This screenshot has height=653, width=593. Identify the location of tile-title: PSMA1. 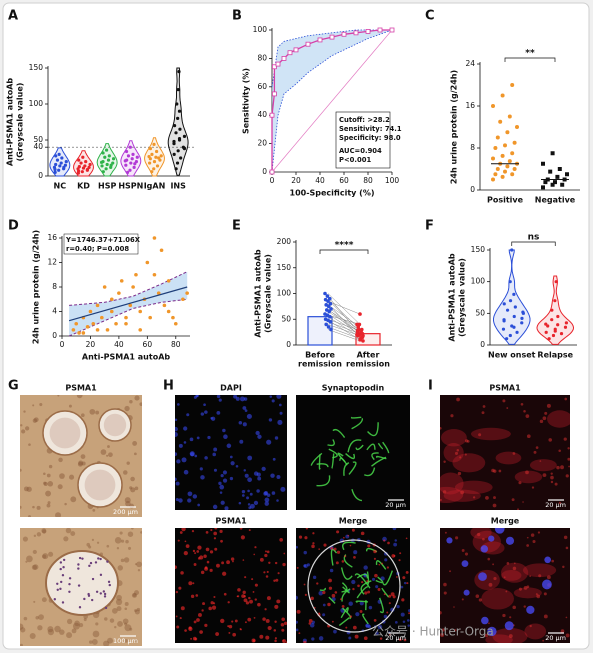
(81, 388).